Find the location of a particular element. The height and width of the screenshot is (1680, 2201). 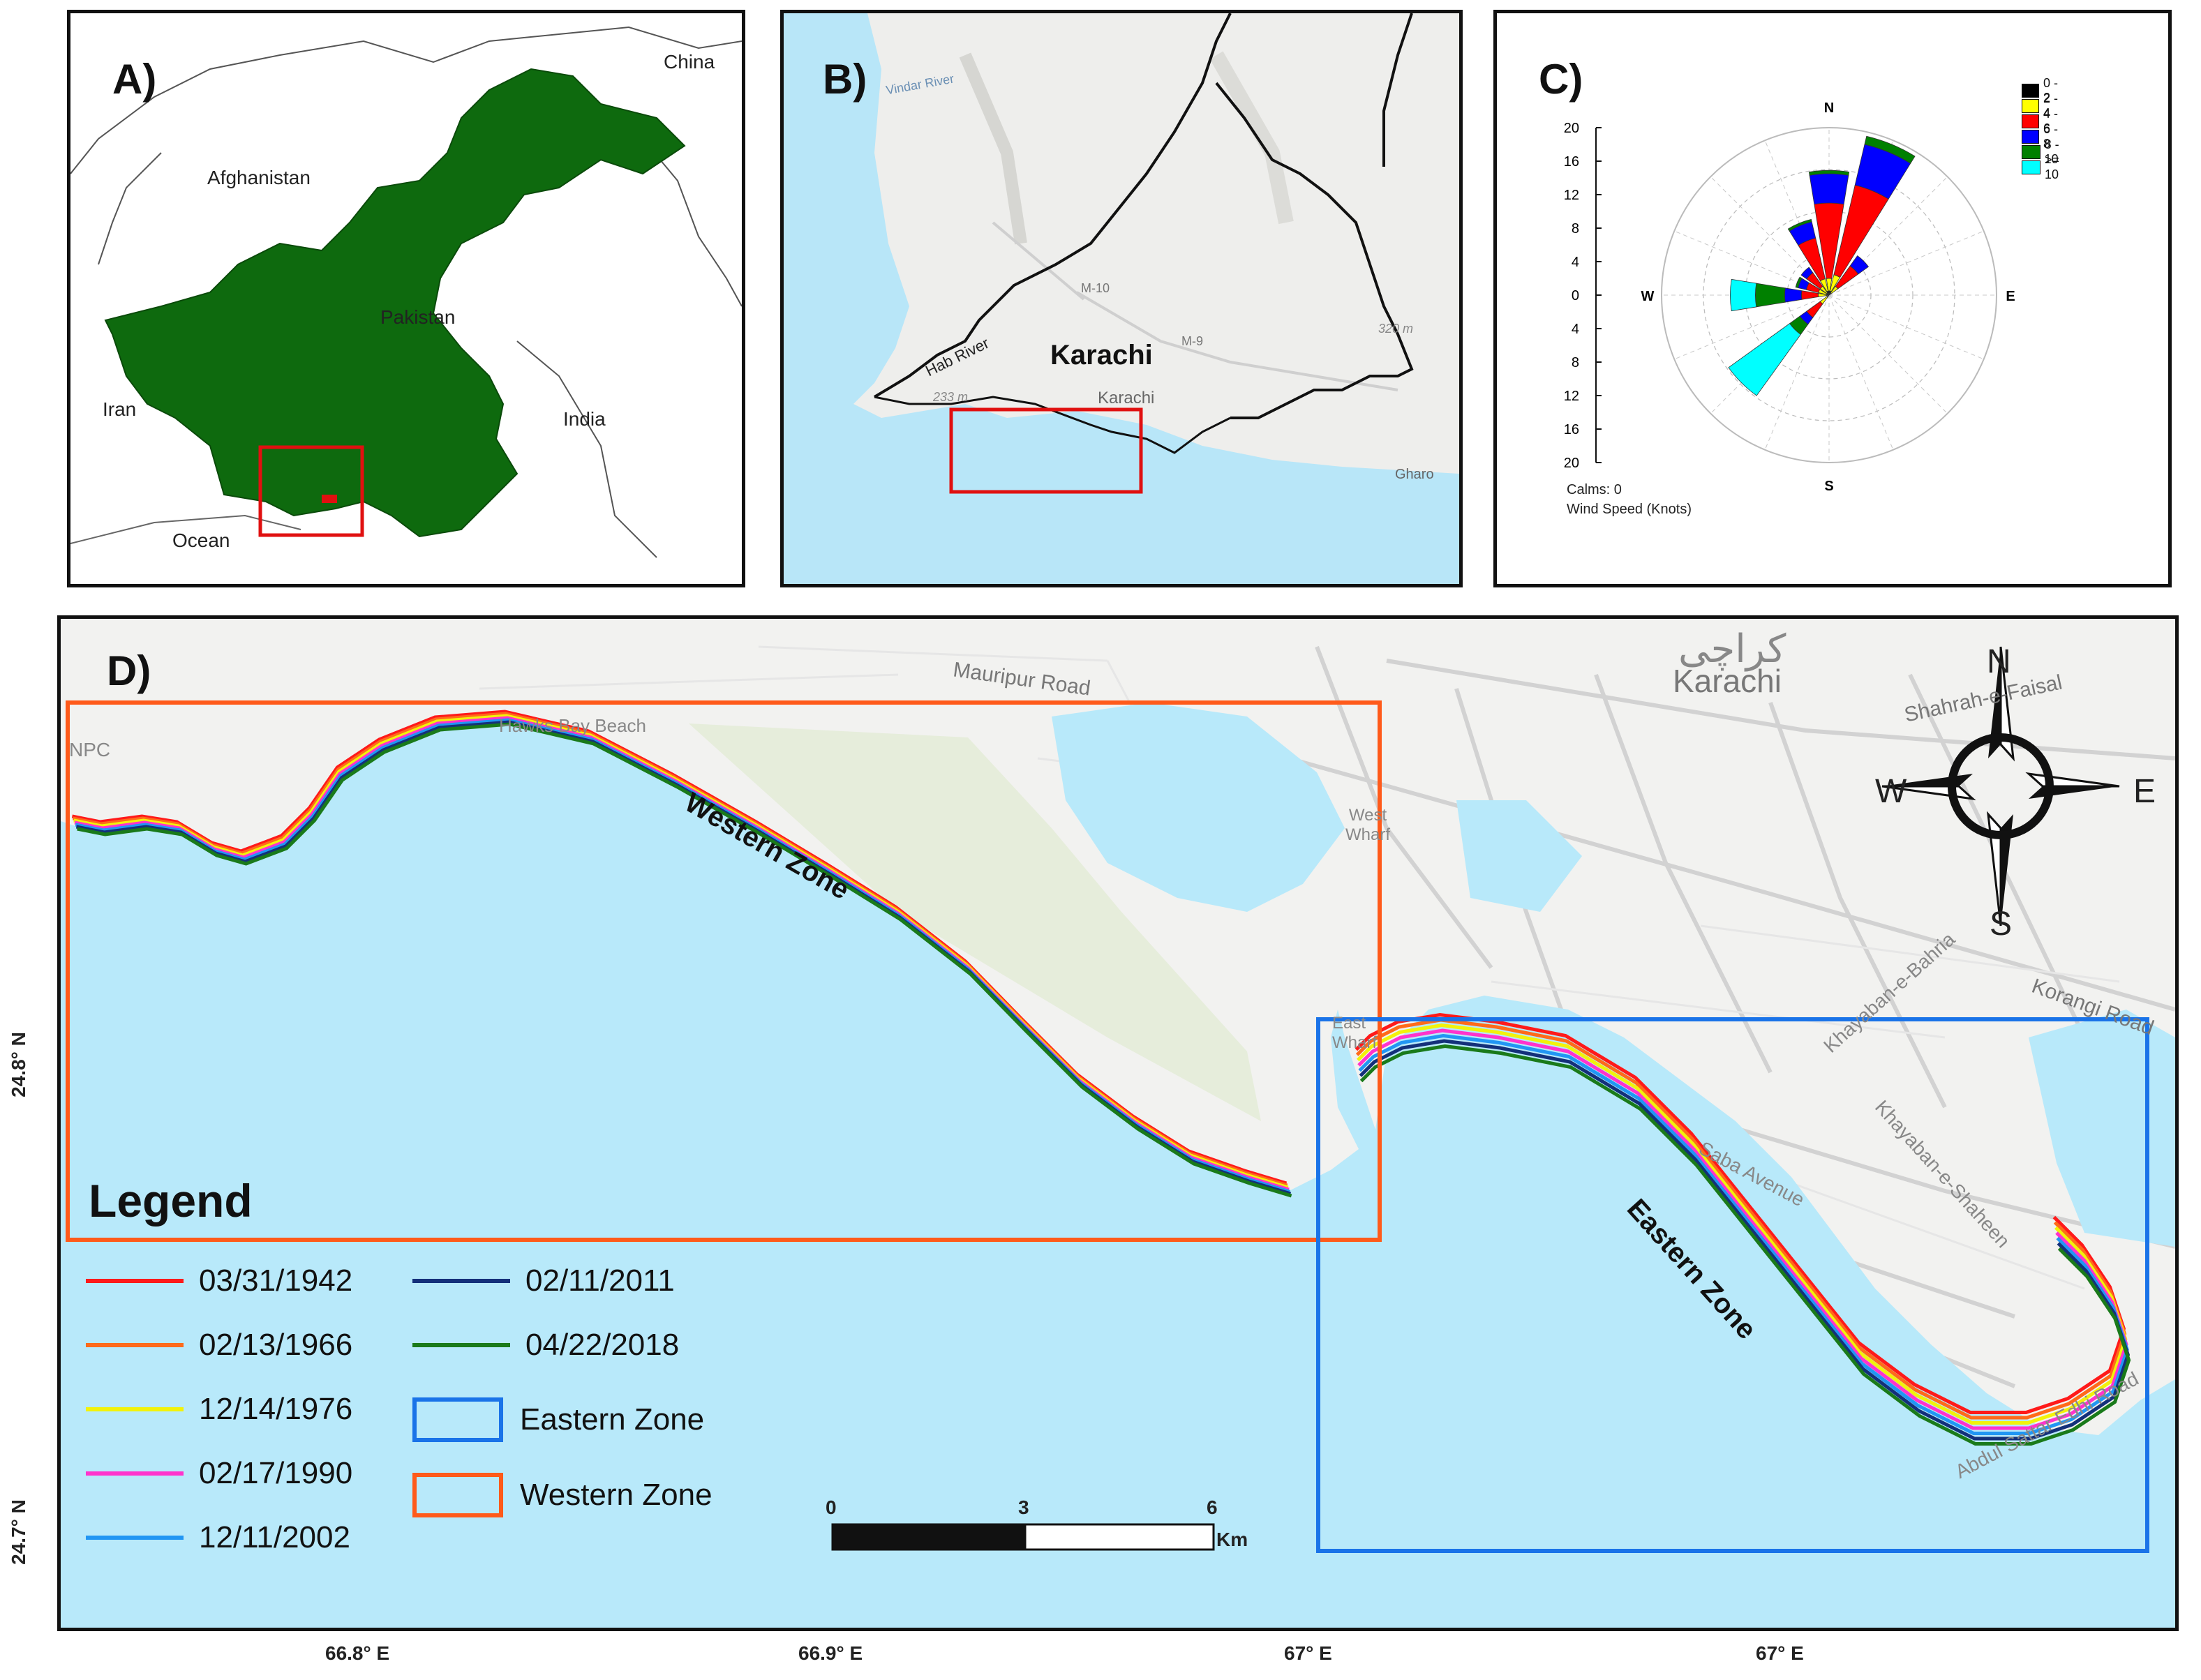

scale-tick-6: 6 is located at coordinates (1212, 1507).